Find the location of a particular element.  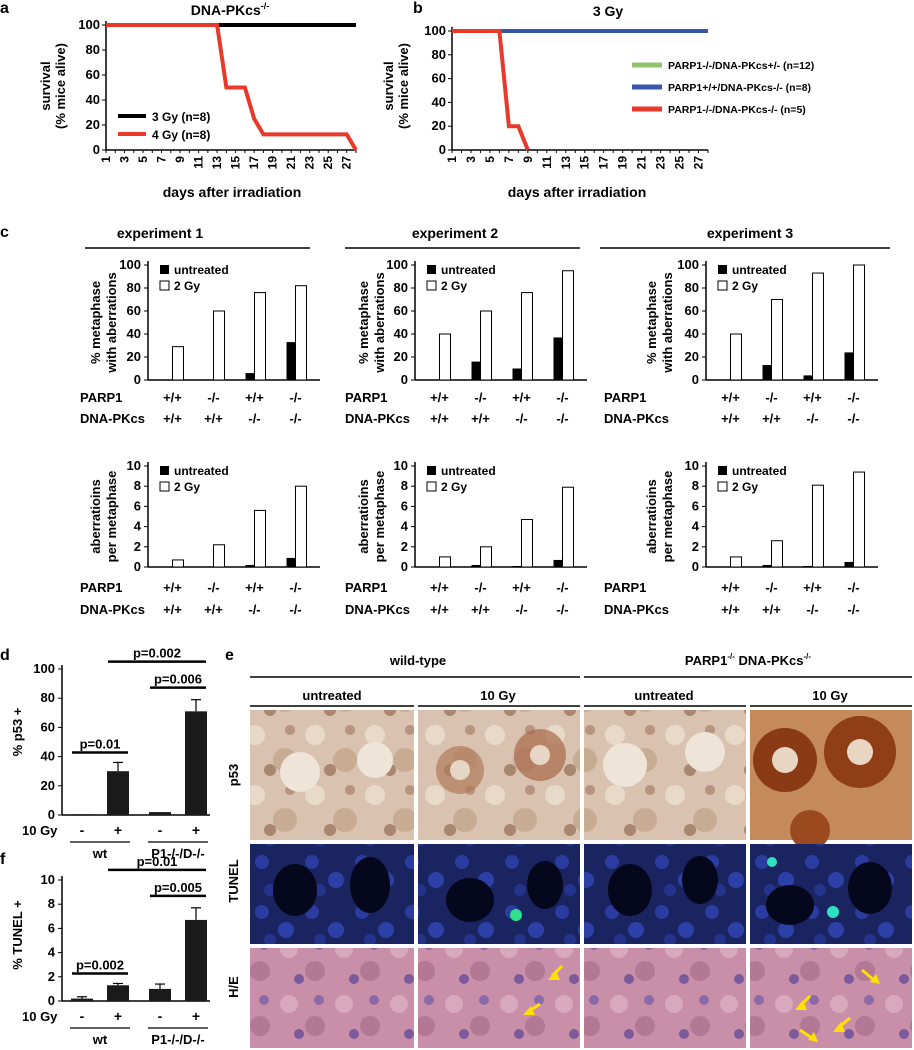

panel-b-xlabel: days after irradiation is located at coordinates (577, 192).